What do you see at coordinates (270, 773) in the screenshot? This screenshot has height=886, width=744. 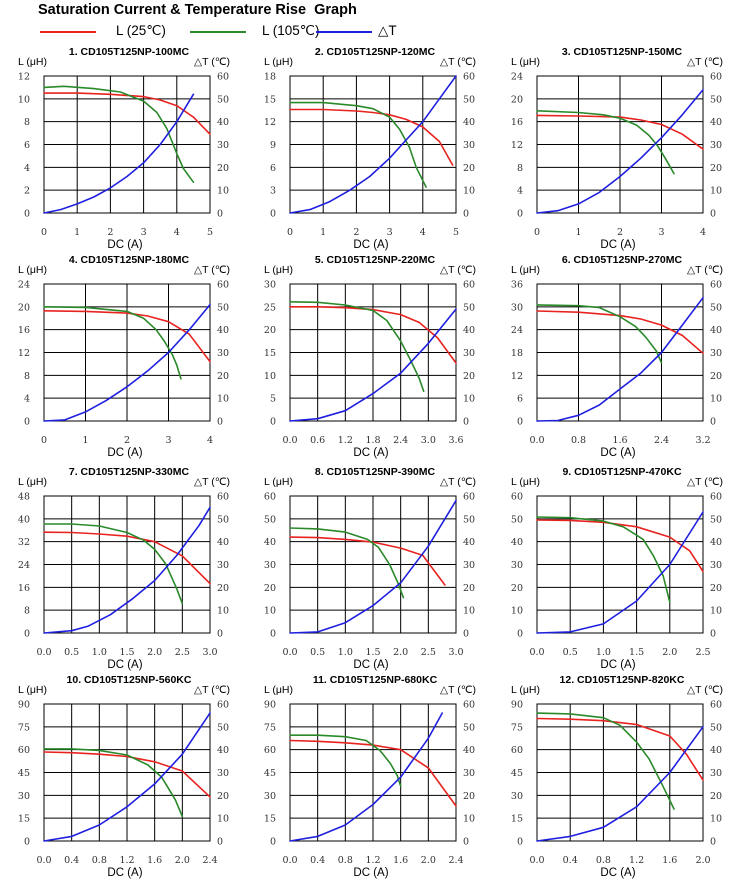 I see `y-tick-label: 45` at bounding box center [270, 773].